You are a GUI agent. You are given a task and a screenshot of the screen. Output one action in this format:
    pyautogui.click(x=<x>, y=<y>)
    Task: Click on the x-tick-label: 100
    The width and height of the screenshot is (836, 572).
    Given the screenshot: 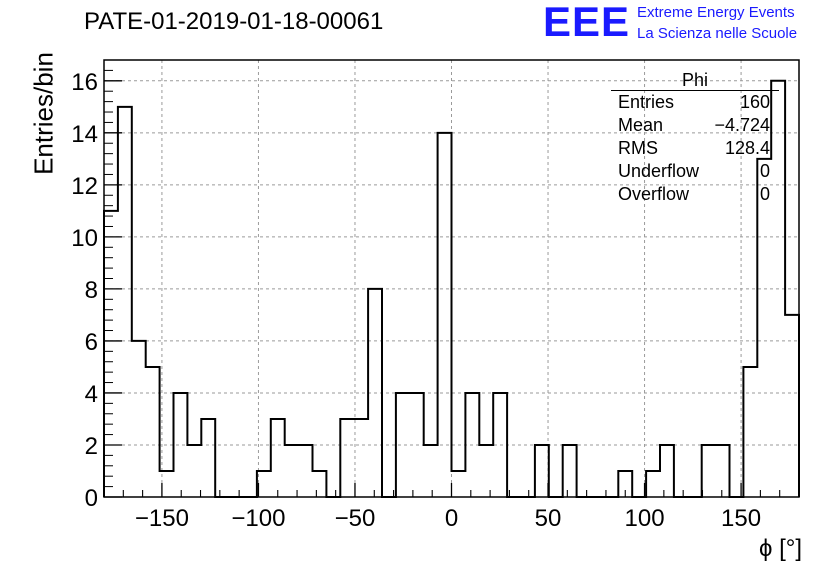 What is the action you would take?
    pyautogui.click(x=645, y=518)
    